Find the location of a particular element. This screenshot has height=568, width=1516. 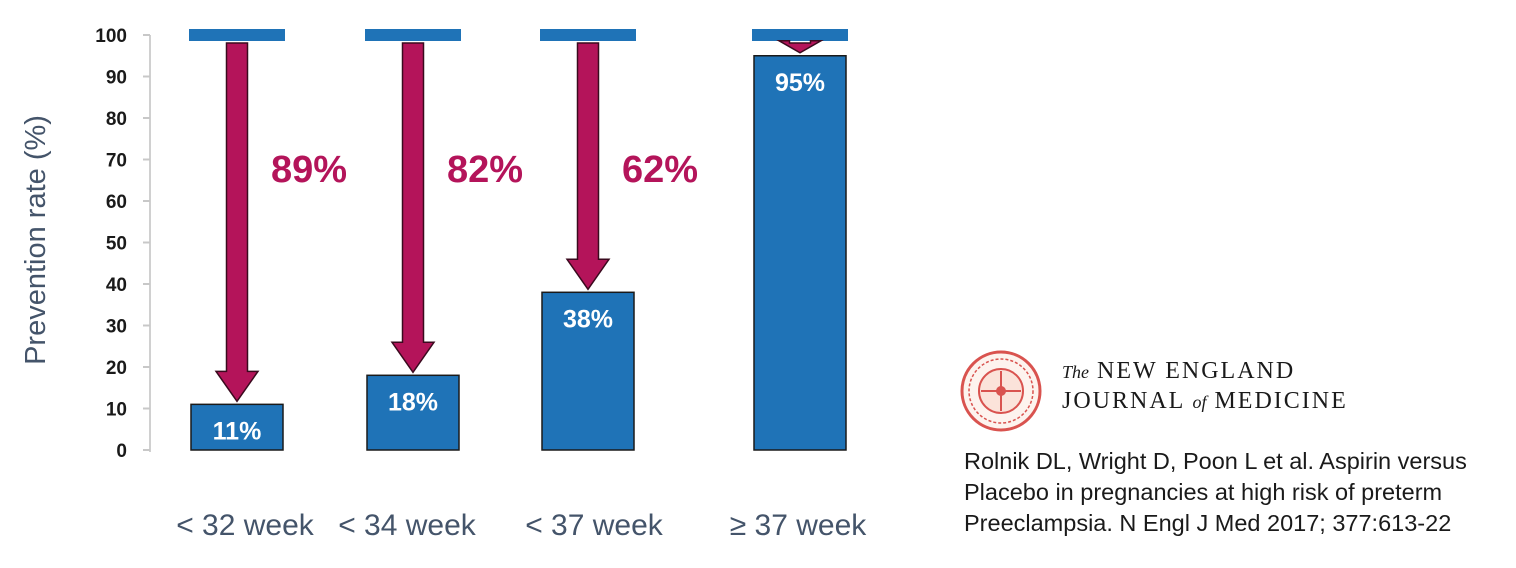

y-tick-label: 60 is located at coordinates (116, 202).